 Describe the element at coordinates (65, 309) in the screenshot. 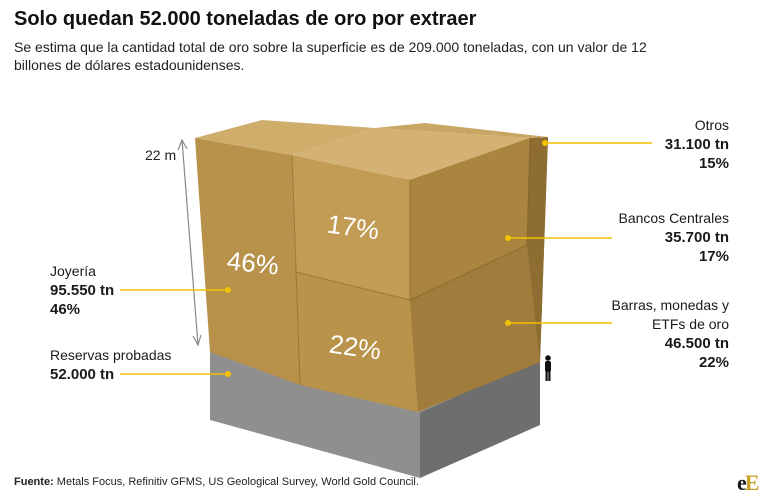

I see `joyeria-pct: 46%` at that location.